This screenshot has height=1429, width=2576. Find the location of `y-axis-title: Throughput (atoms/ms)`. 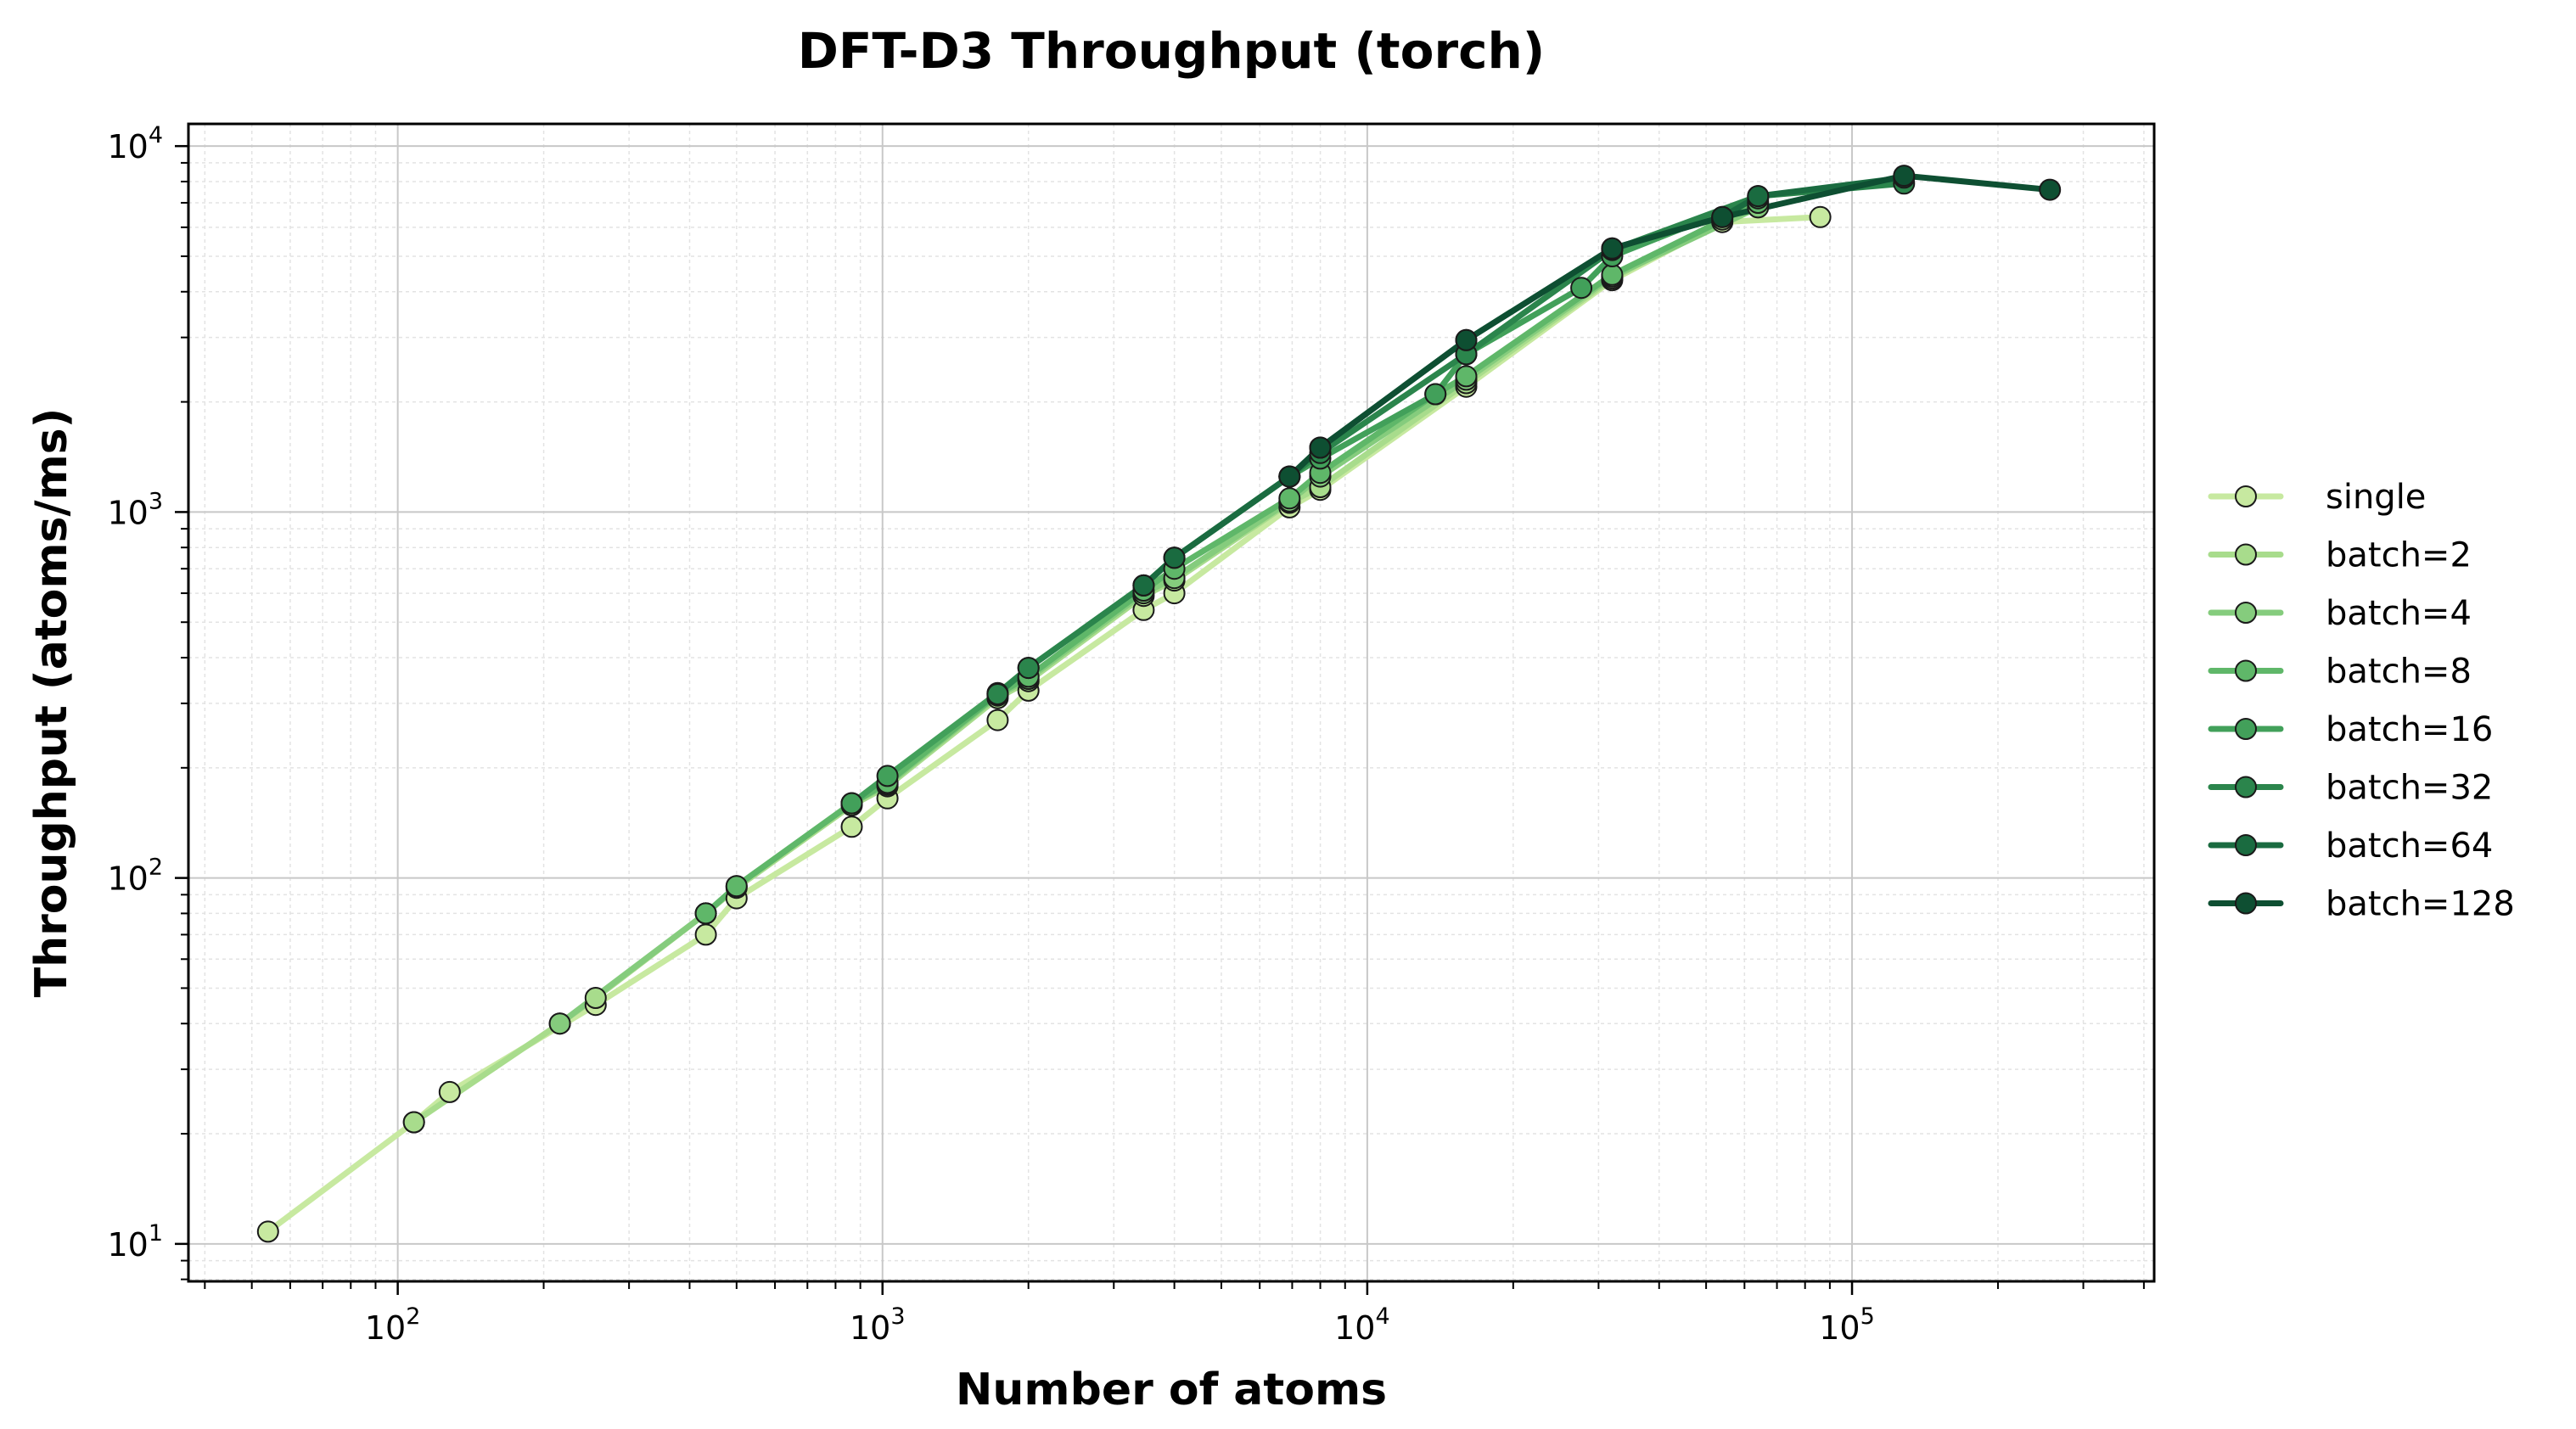

y-axis-title: Throughput (atoms/ms) is located at coordinates (51, 703).